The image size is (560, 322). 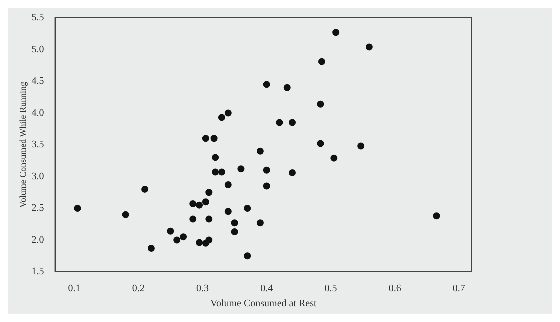 I want to click on y-tick-label: 3.5, so click(x=38, y=145).